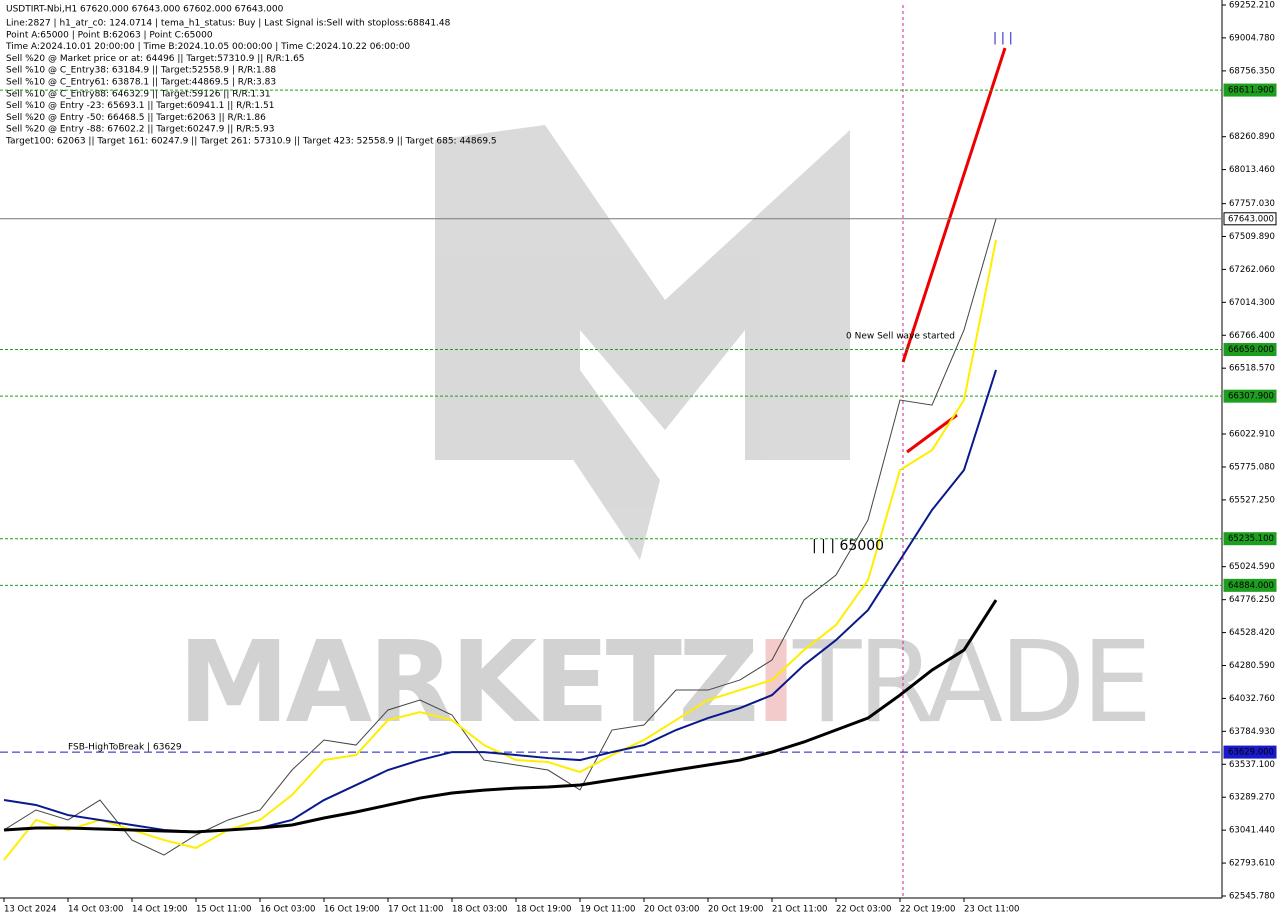  Describe the element at coordinates (1252, 732) in the screenshot. I see `y-tick-label: 63784.930` at that location.